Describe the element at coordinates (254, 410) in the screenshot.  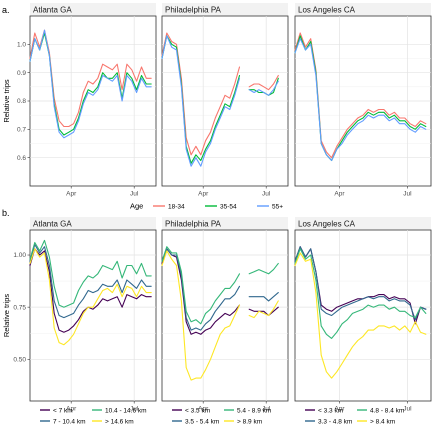
I see `legend-label: 5.4 - 8.9 km` at that location.